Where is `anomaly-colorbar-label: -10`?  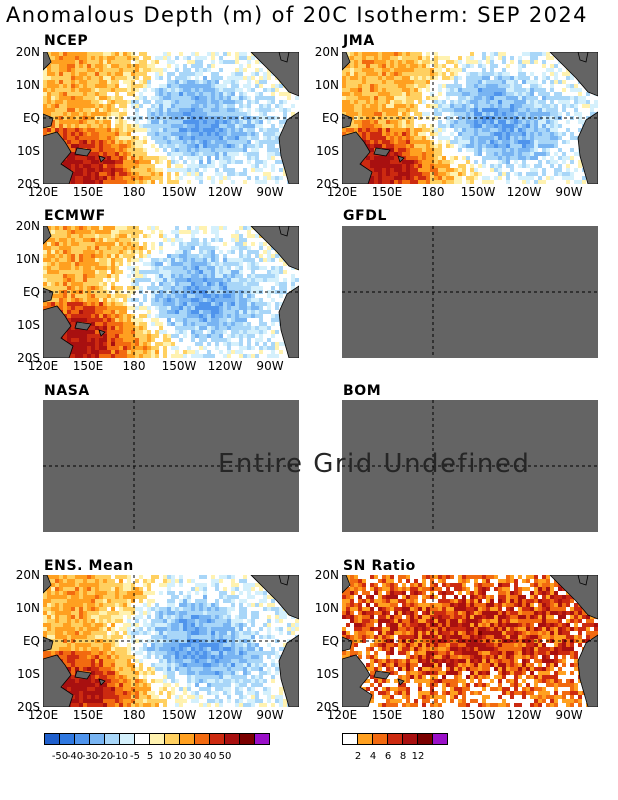 anomaly-colorbar-label: -10 is located at coordinates (120, 756).